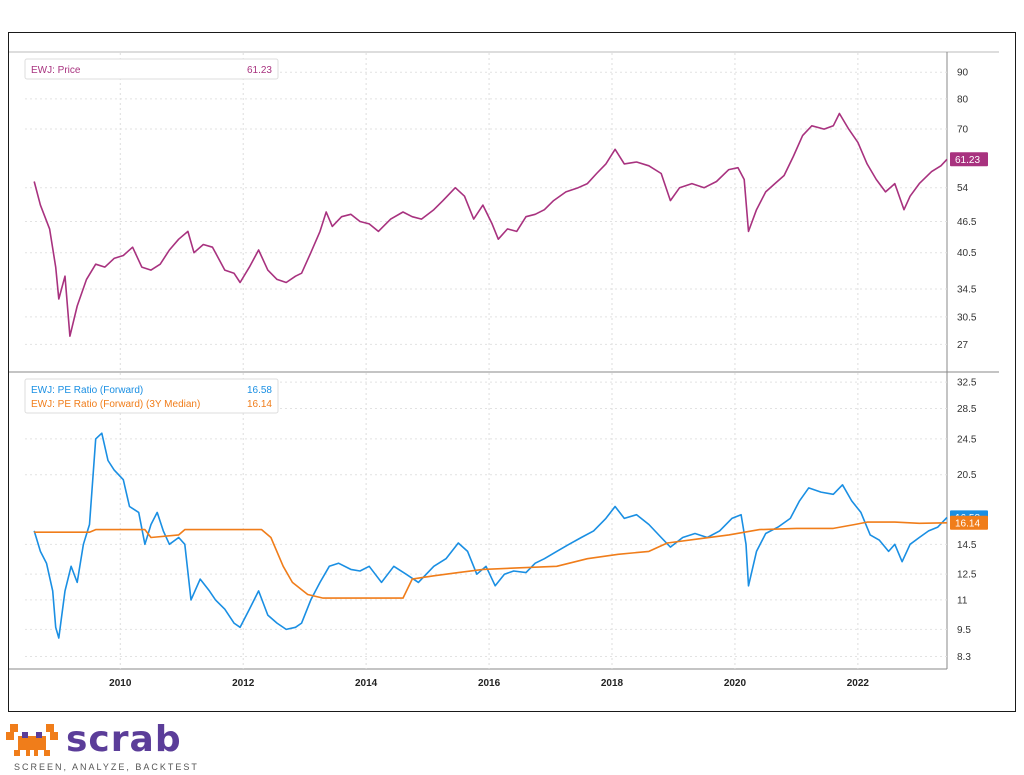 This screenshot has width=1024, height=775. What do you see at coordinates (964, 657) in the screenshot?
I see `y-tick-label: 8.3` at bounding box center [964, 657].